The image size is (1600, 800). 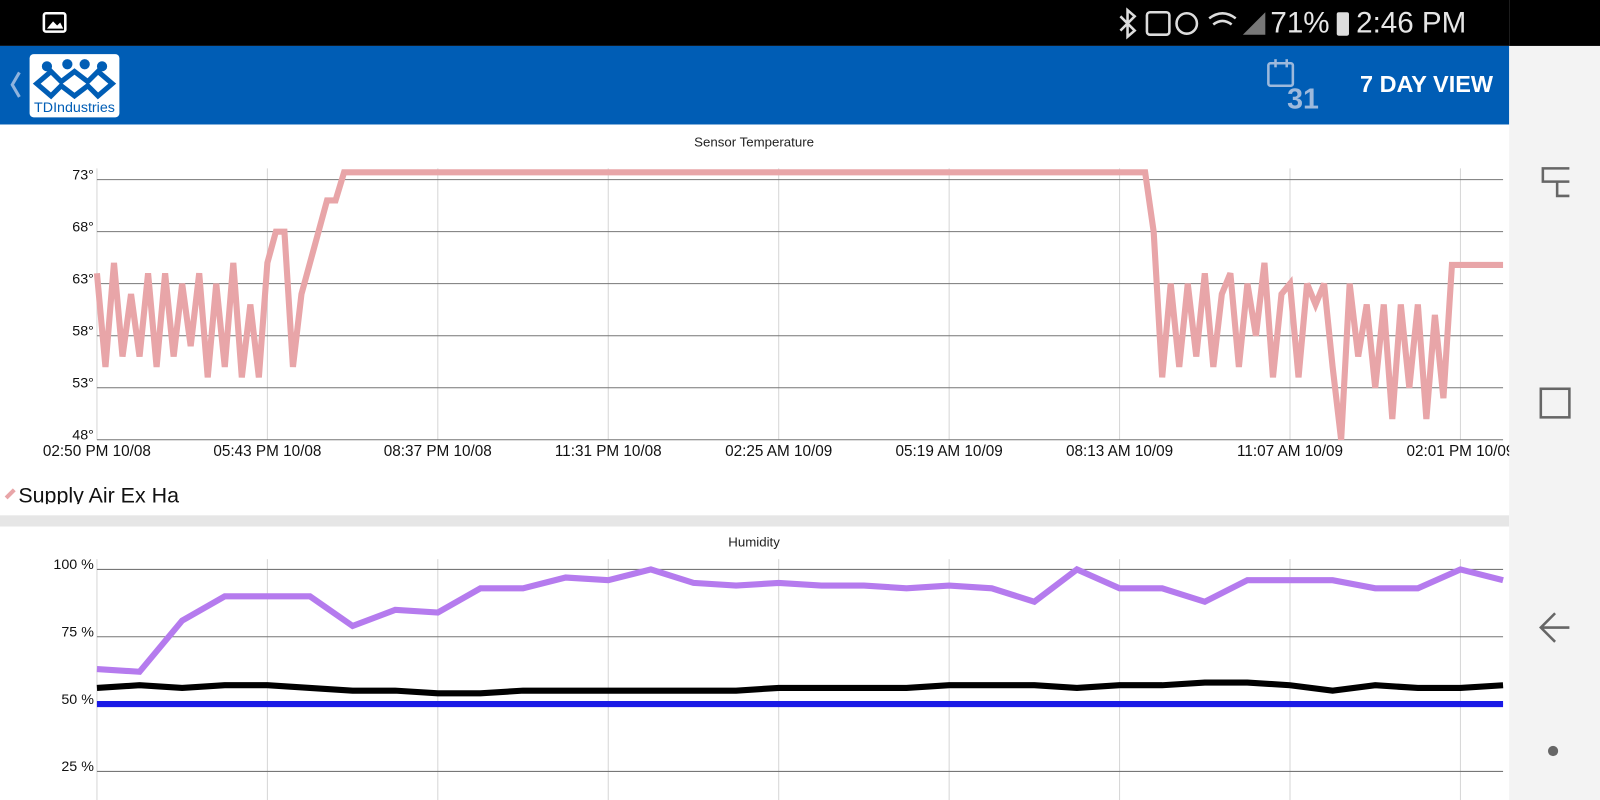 I want to click on calendar-button: 31, so click(x=1293, y=87).